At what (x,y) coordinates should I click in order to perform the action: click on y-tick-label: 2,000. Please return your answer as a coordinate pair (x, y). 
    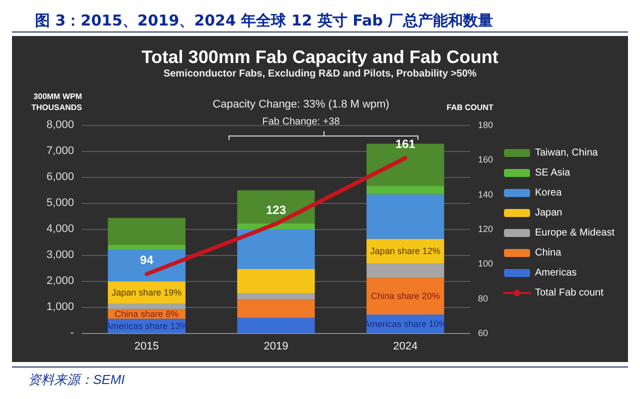
    Looking at the image, I should click on (60, 281).